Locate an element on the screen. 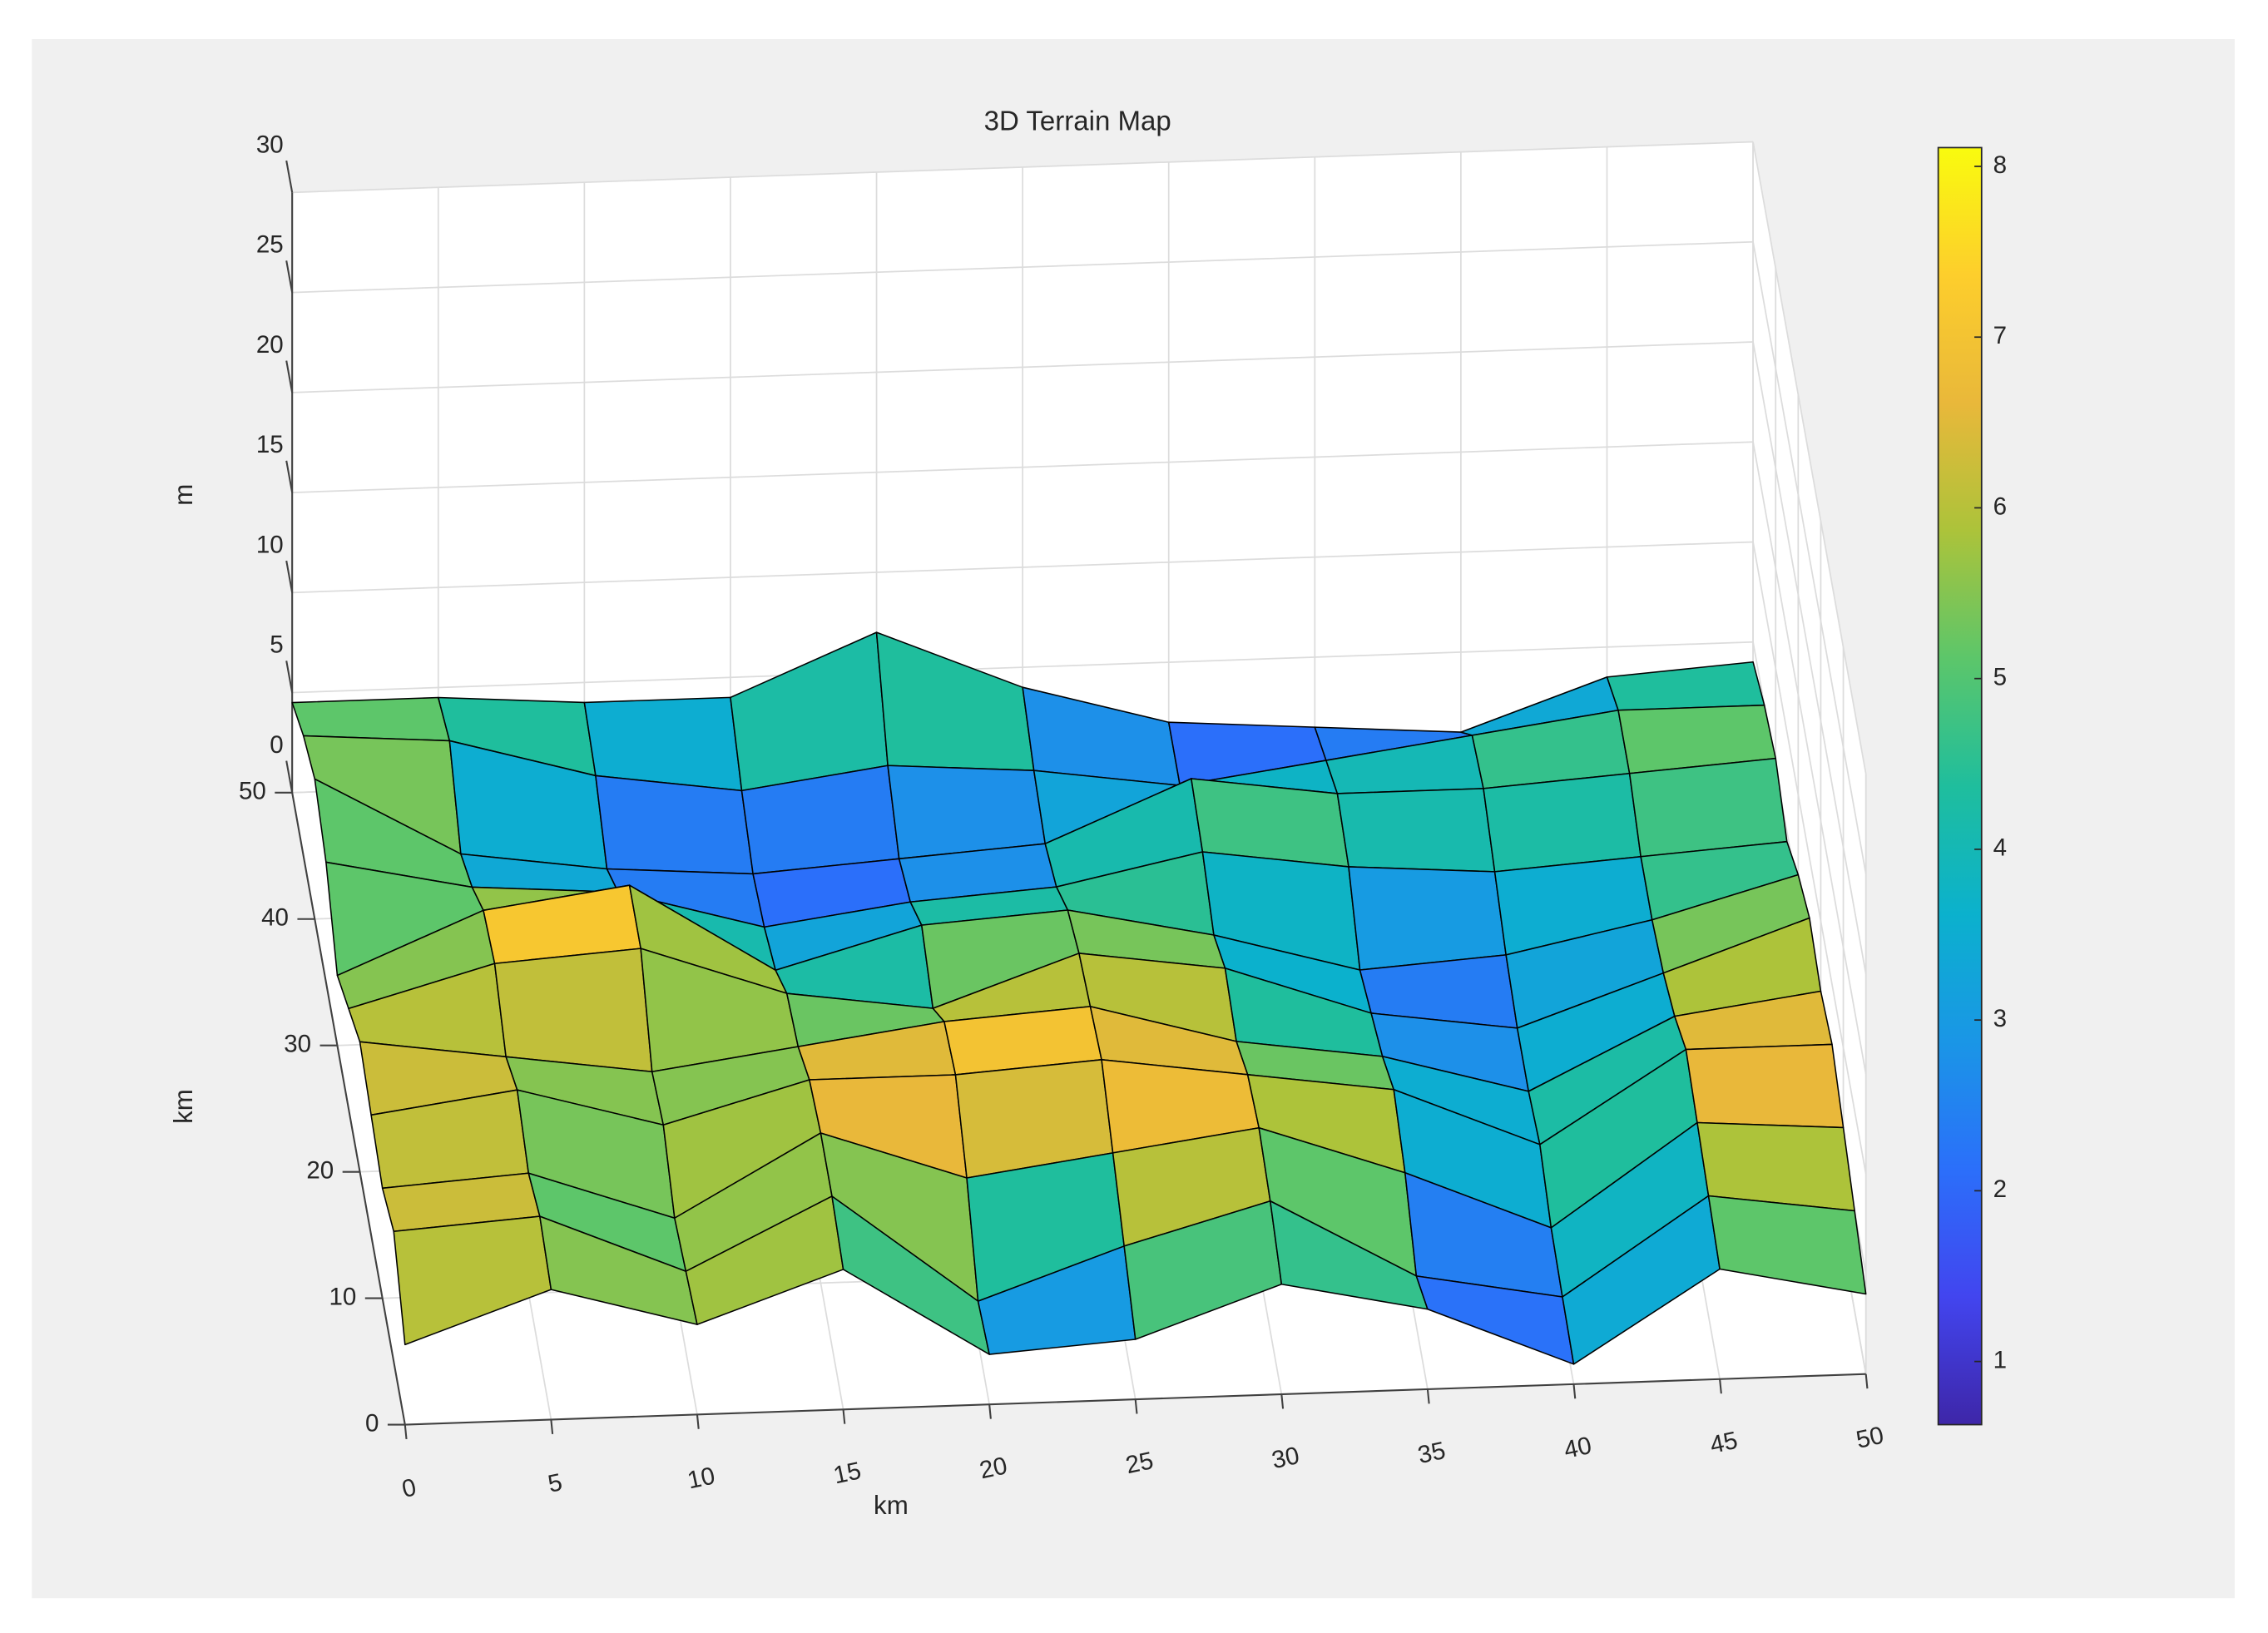 This screenshot has height=1633, width=2268. z-axis-label: m is located at coordinates (183, 495).